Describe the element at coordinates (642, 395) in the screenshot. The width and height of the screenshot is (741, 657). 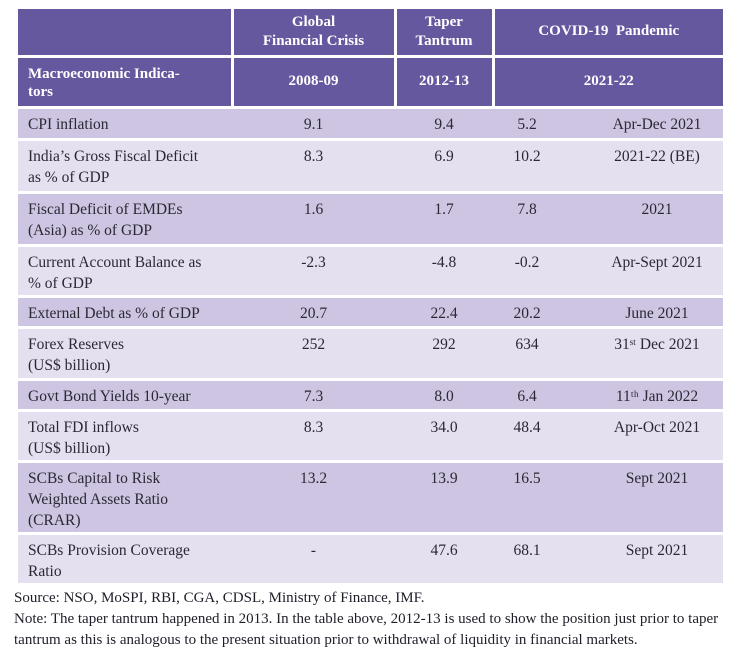
I see `covid-period-cell: 11ᵗʰ Jan 2022` at that location.